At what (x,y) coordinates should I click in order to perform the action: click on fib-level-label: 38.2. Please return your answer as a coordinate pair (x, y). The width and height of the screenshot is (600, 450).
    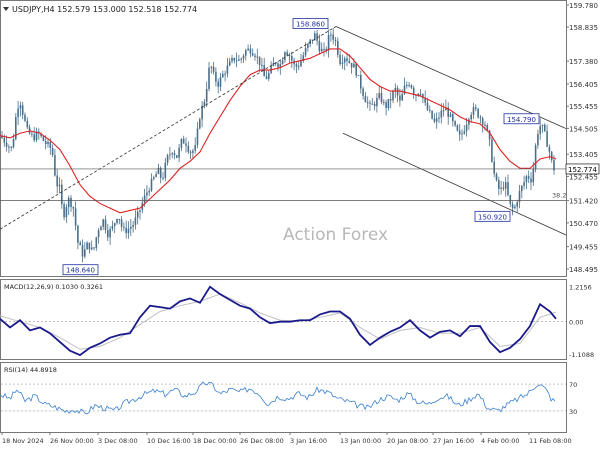
    Looking at the image, I should click on (559, 196).